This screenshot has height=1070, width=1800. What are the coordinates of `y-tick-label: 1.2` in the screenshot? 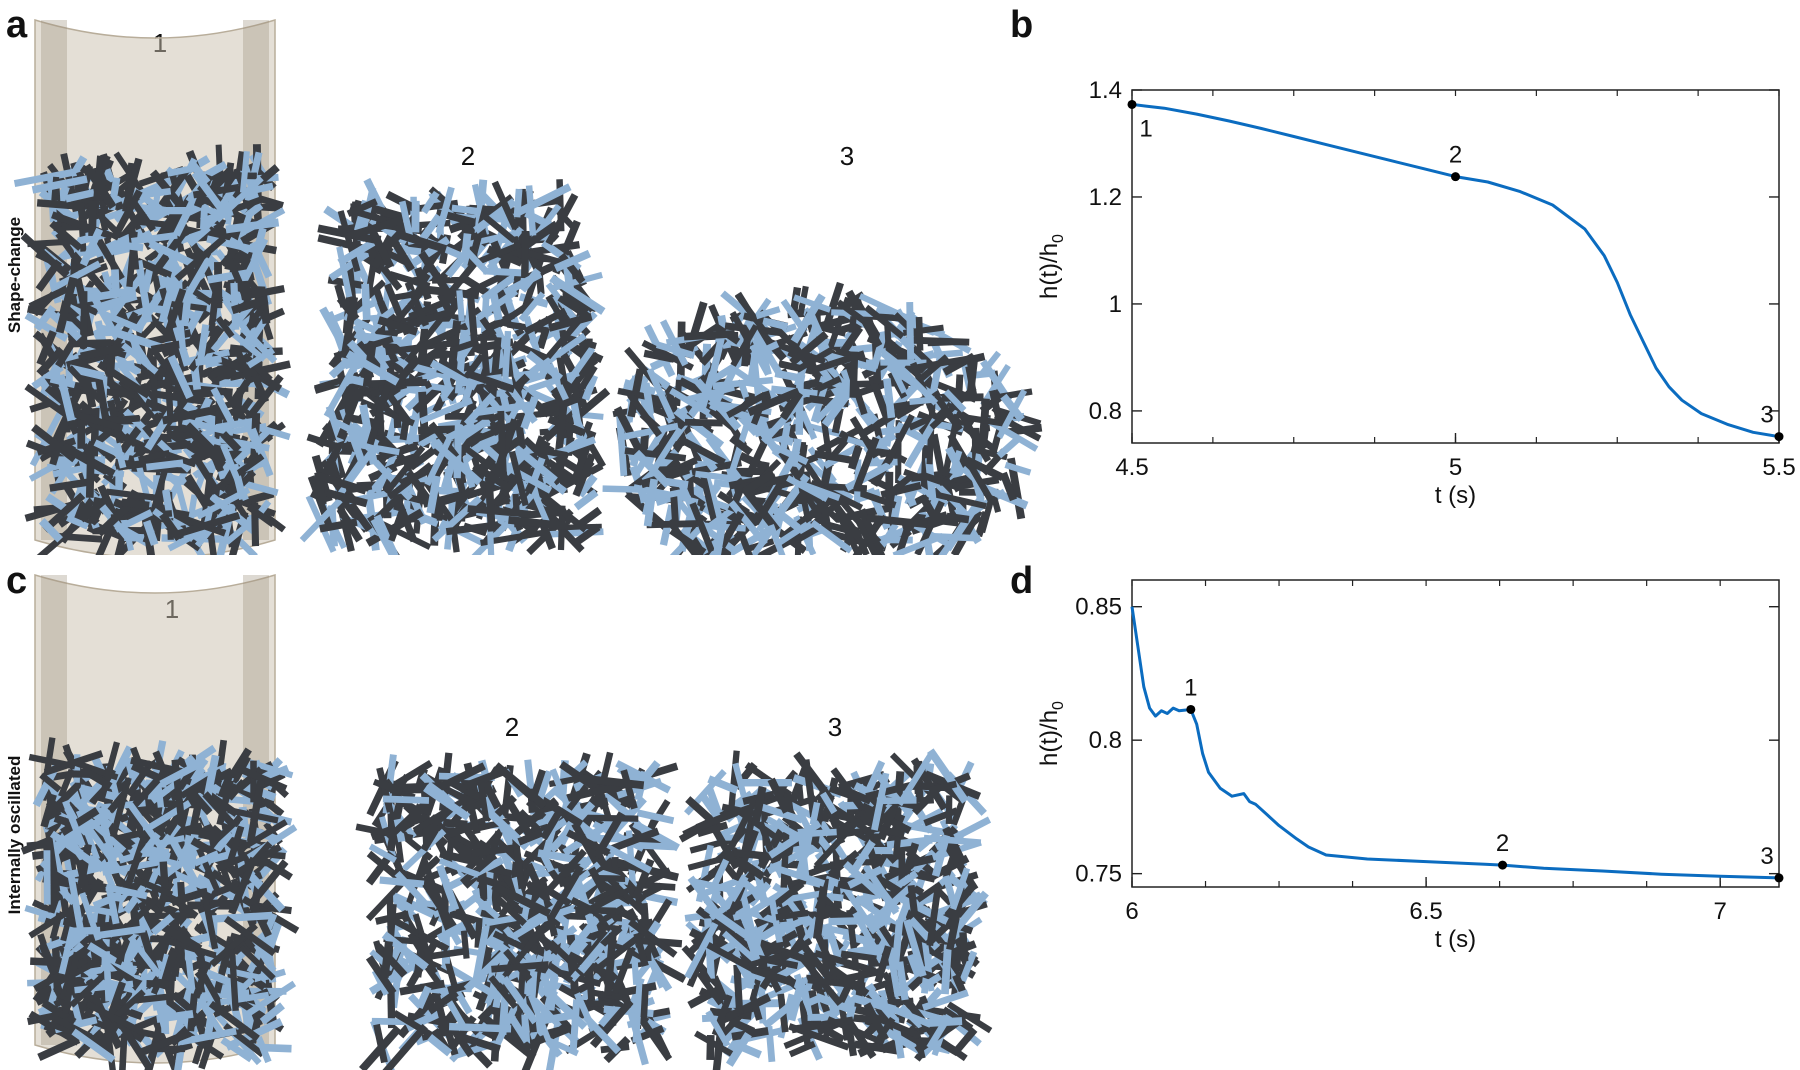 It's located at (1105, 197).